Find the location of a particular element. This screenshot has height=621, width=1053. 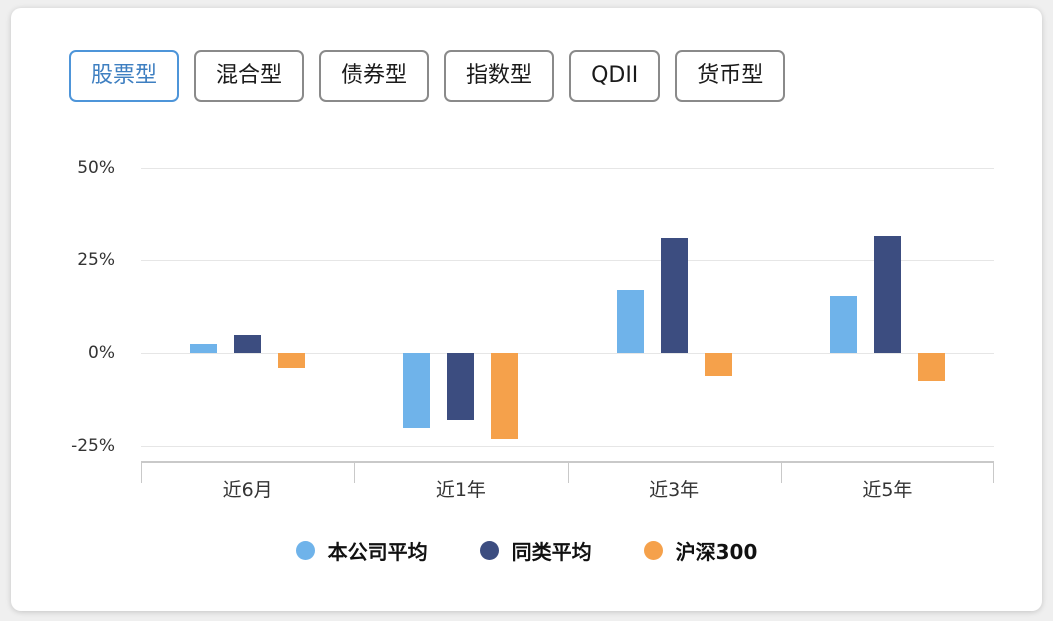

bar-同类平均-近3年 is located at coordinates (674, 296).